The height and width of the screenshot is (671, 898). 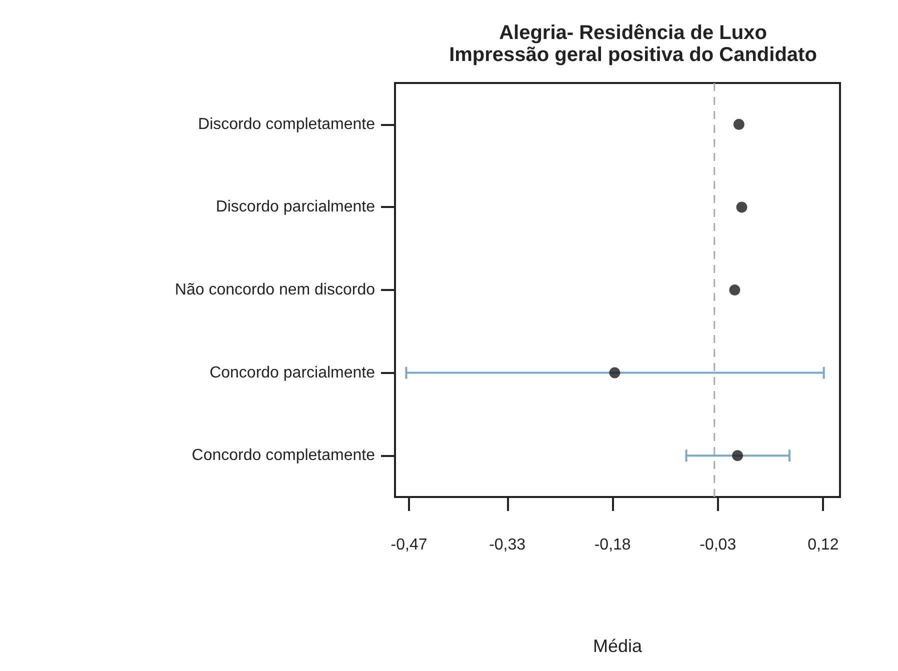 I want to click on x-tick-label: -0,33, so click(x=507, y=545).